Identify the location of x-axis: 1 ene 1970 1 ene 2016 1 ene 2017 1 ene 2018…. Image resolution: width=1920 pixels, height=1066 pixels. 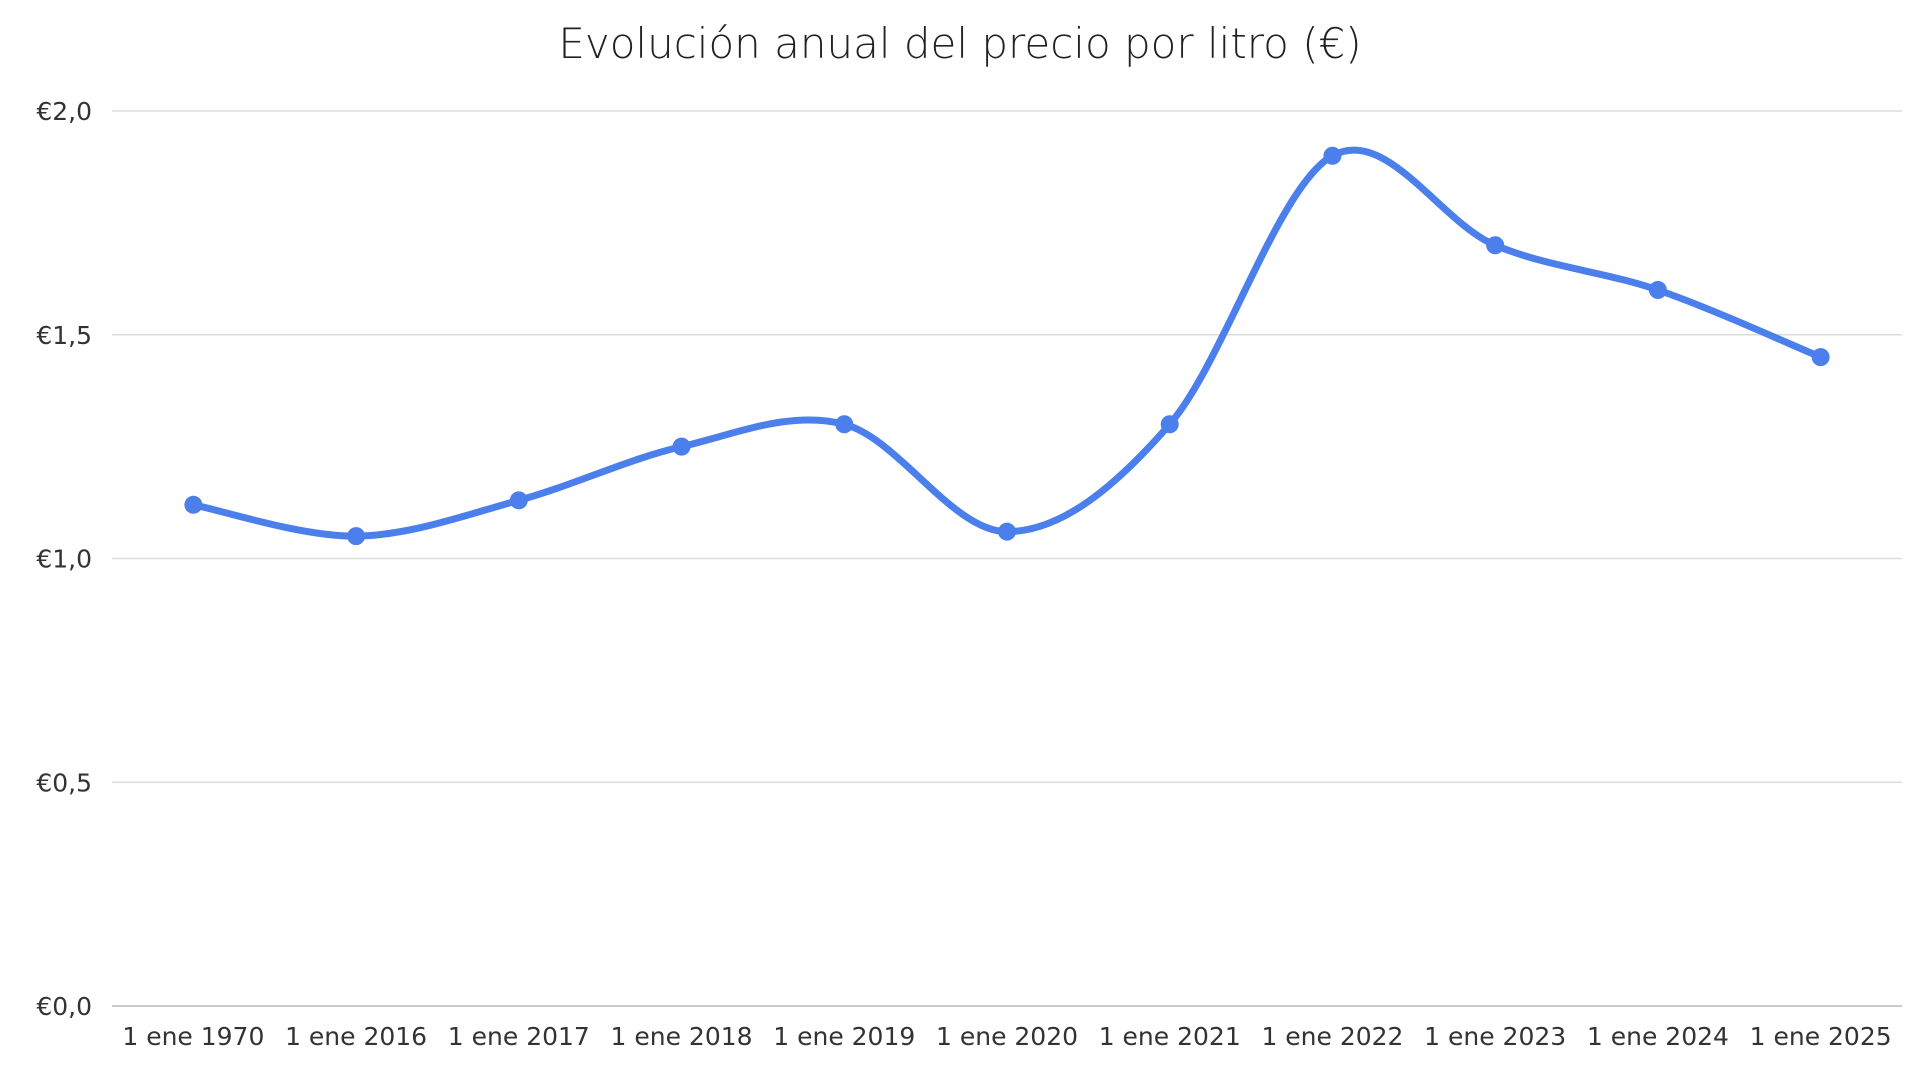
(1007, 1028).